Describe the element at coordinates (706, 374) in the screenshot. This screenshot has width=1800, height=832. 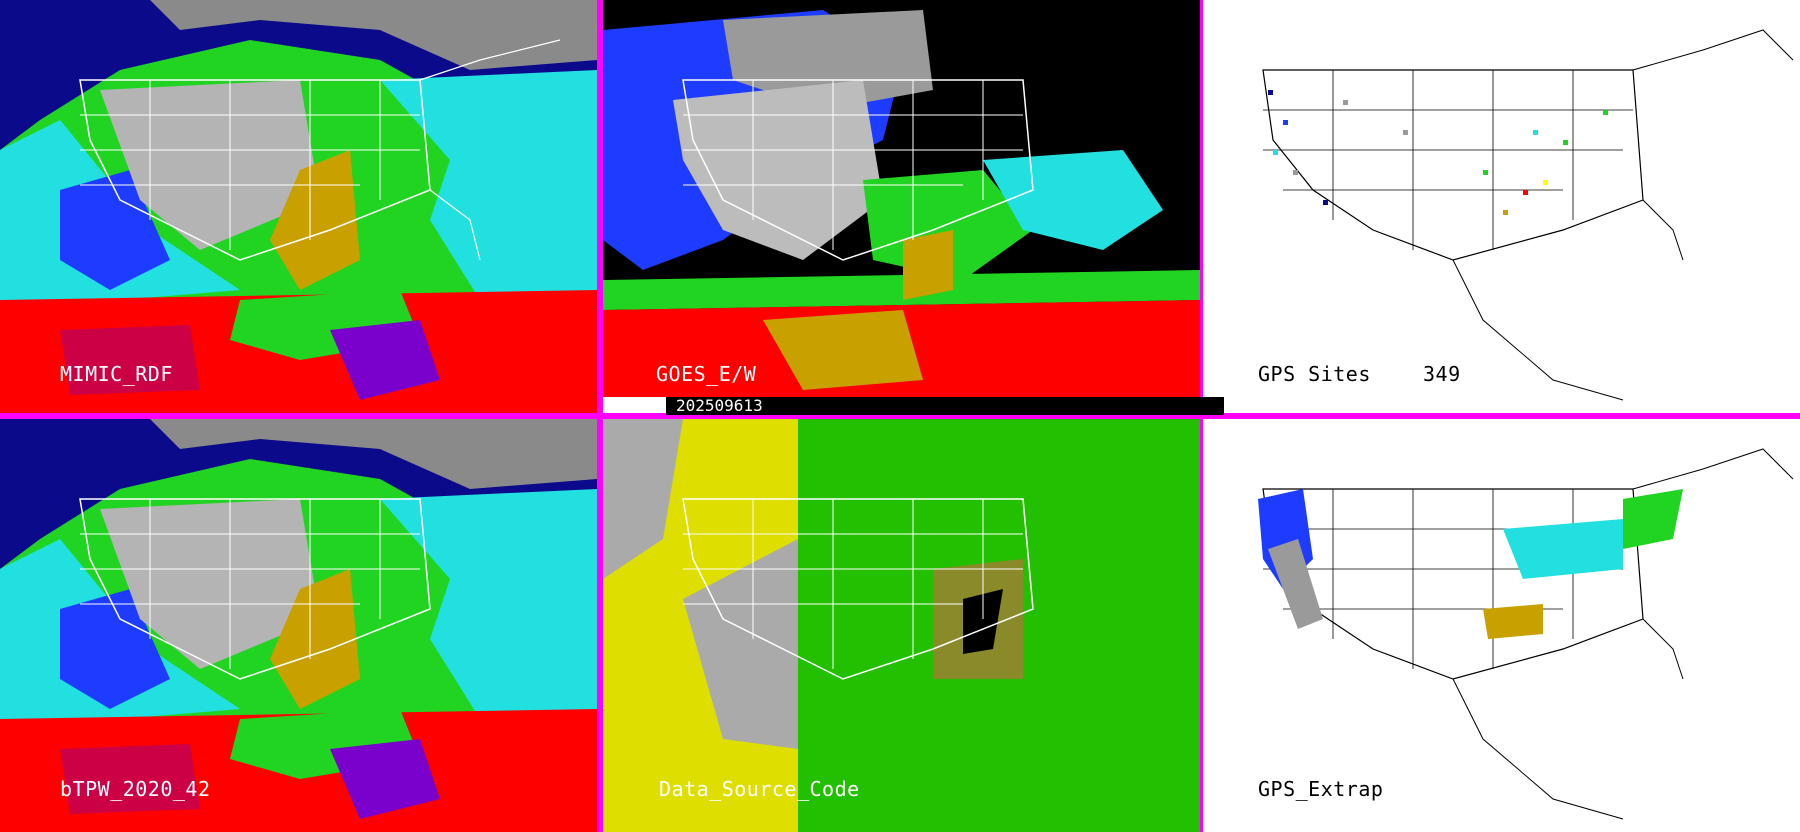
I see `goes-ew-label: GOES_E/W` at that location.